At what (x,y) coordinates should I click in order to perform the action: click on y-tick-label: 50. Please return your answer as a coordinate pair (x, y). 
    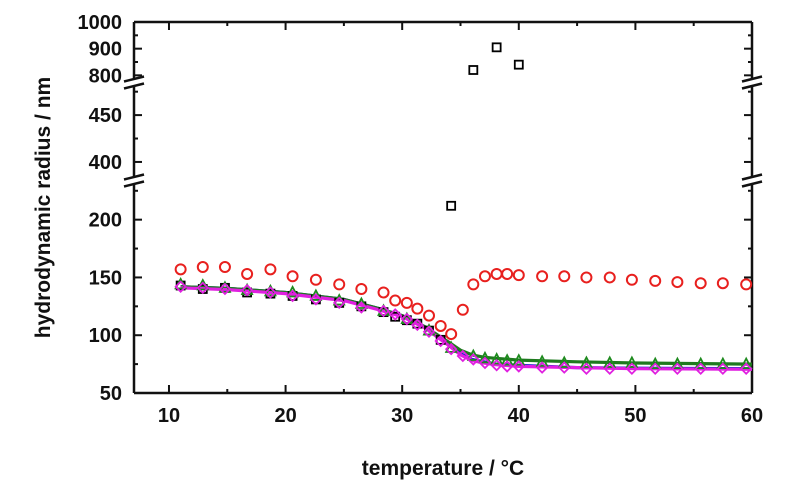
    Looking at the image, I should click on (111, 394).